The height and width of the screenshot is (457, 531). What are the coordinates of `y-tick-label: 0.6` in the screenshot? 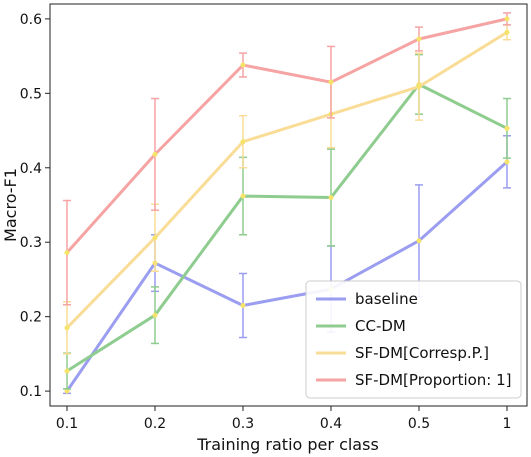 It's located at (31, 20).